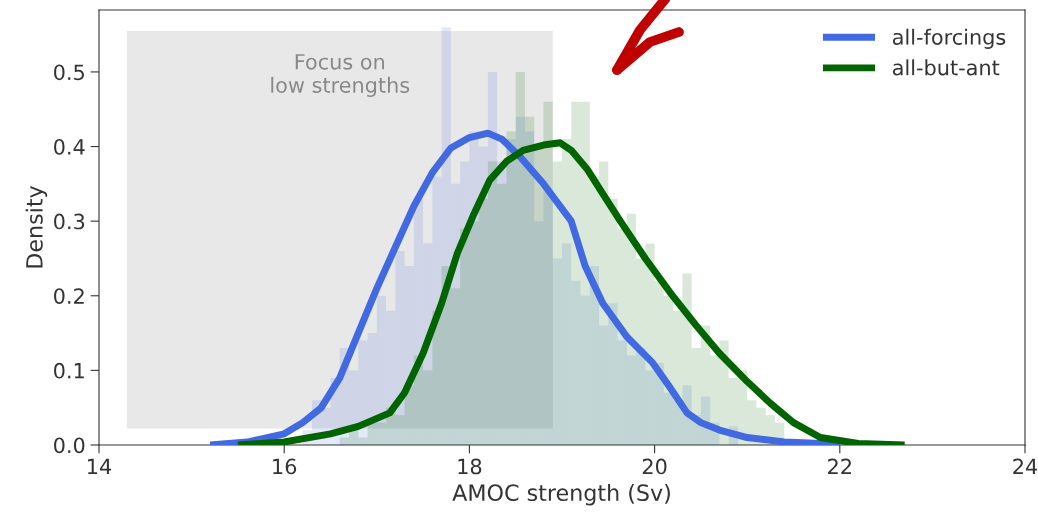  What do you see at coordinates (36, 226) in the screenshot?
I see `y-axis-title: Density` at bounding box center [36, 226].